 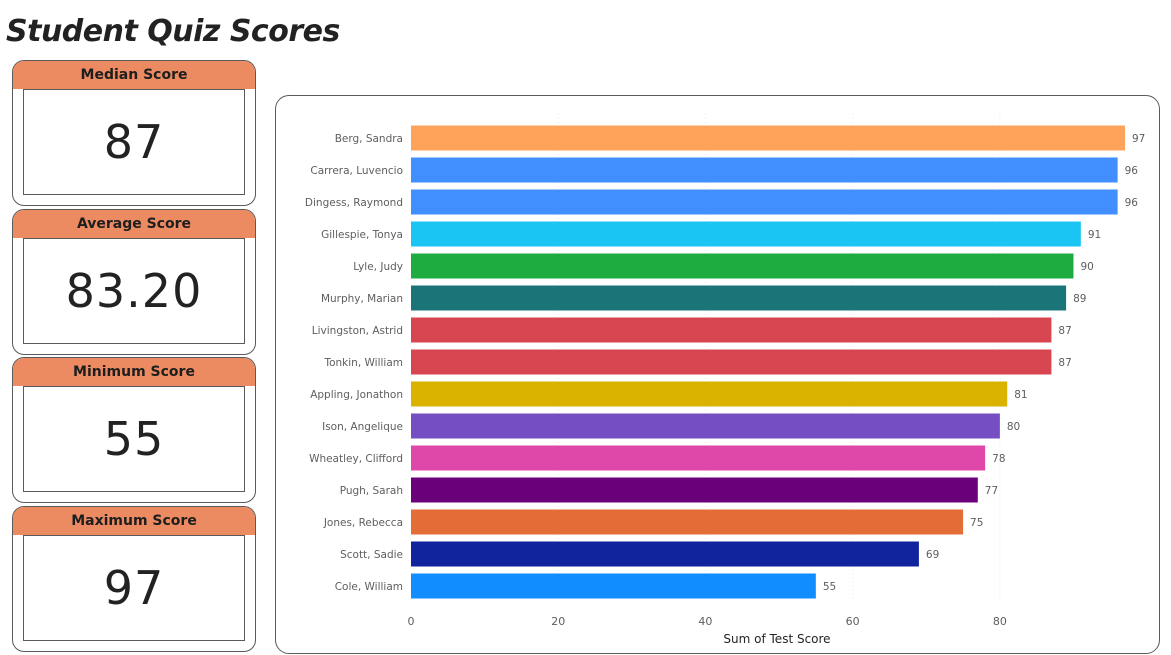 I want to click on data-label: 69, so click(x=932, y=555).